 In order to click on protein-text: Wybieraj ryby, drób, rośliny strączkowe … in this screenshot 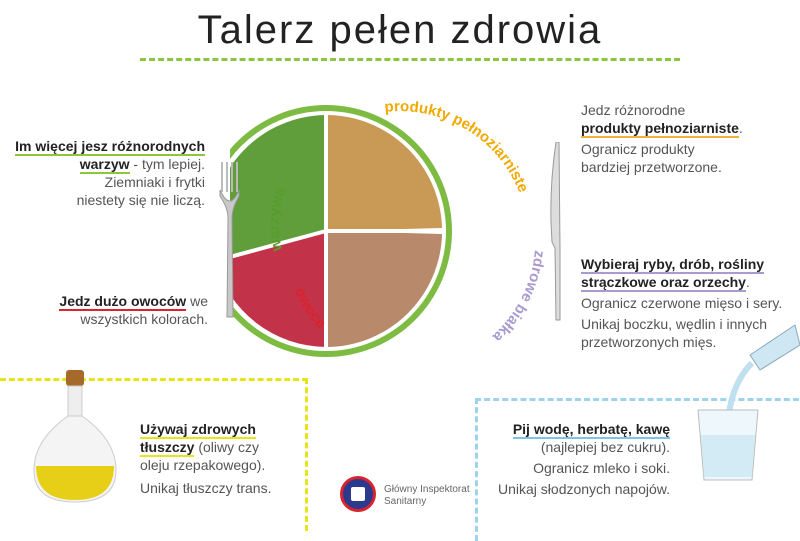, I will do `click(682, 303)`.